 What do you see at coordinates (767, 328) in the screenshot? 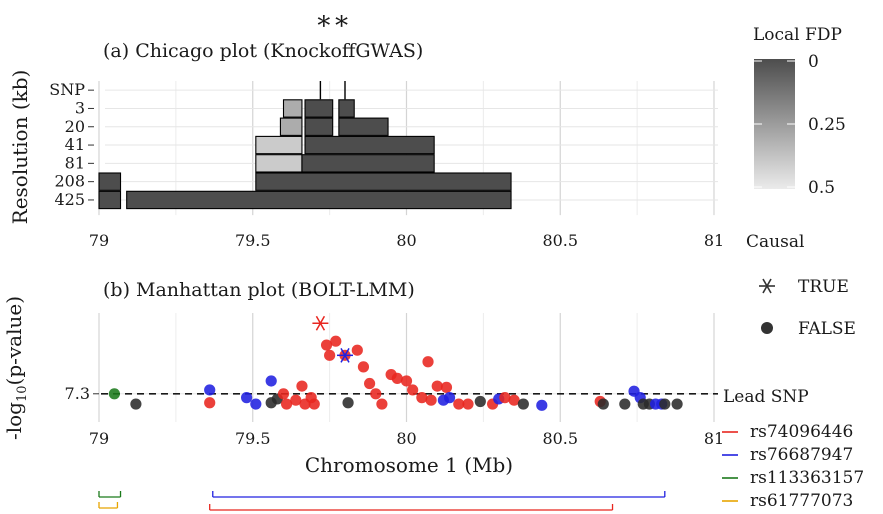
I see `legend-causal-false-dot-icon` at bounding box center [767, 328].